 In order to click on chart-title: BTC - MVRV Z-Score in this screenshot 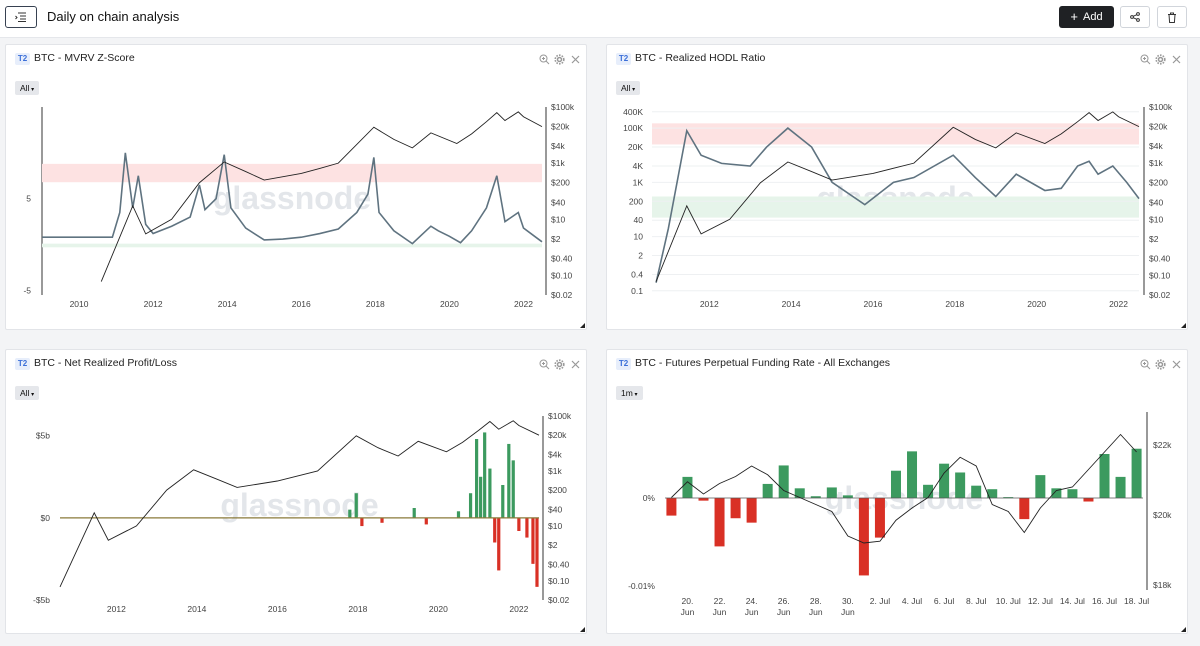, I will do `click(84, 58)`.